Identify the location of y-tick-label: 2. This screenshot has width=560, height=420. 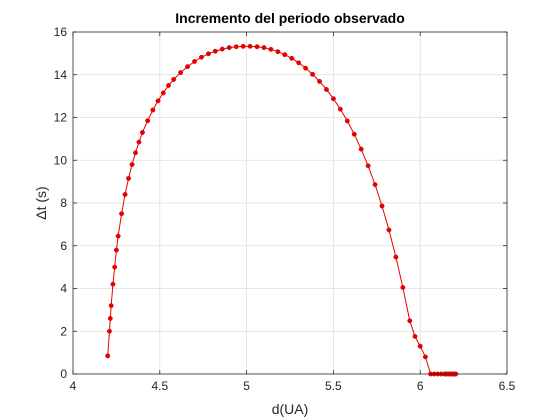
(63, 331).